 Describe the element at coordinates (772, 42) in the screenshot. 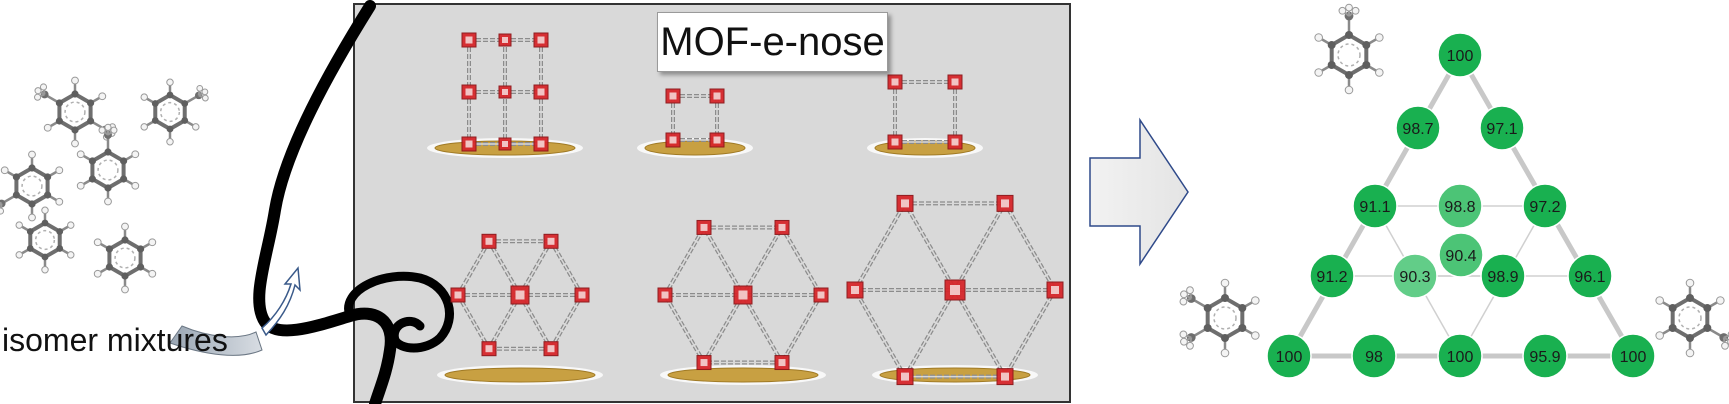

I see `mof-e-nose-title: MOF-e-nose` at that location.